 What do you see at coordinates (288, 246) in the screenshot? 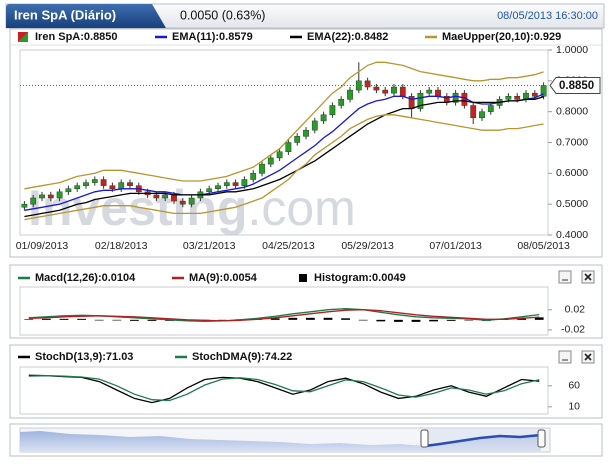
I see `x-tick-label: 04/25/2013` at bounding box center [288, 246].